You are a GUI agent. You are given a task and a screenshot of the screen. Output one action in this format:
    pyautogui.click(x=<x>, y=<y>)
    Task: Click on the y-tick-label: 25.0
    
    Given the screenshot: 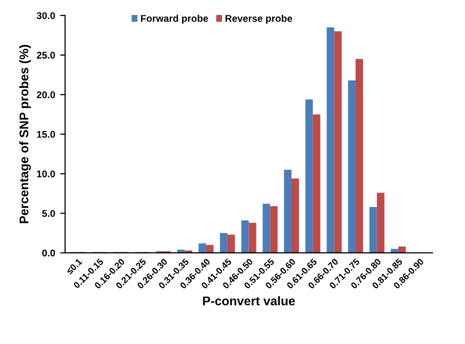 What is the action you would take?
    pyautogui.click(x=45, y=55)
    